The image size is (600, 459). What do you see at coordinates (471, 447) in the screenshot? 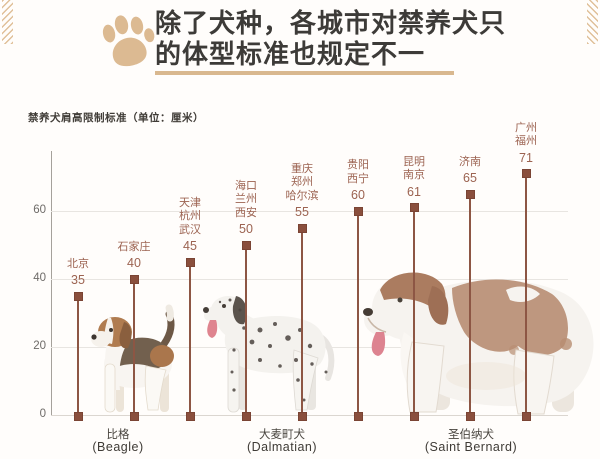
I see `dog-name-en-2: (Saint Bernard)` at bounding box center [471, 447].